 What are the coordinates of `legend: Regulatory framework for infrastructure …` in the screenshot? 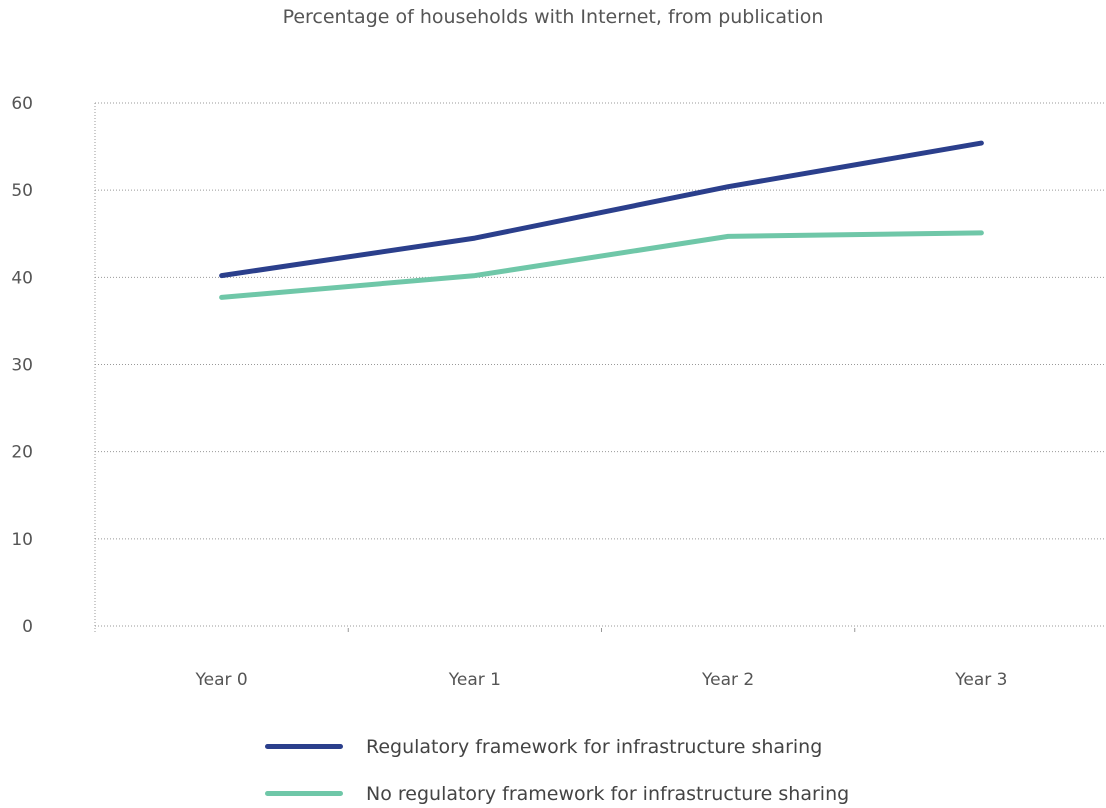 It's located at (557, 770).